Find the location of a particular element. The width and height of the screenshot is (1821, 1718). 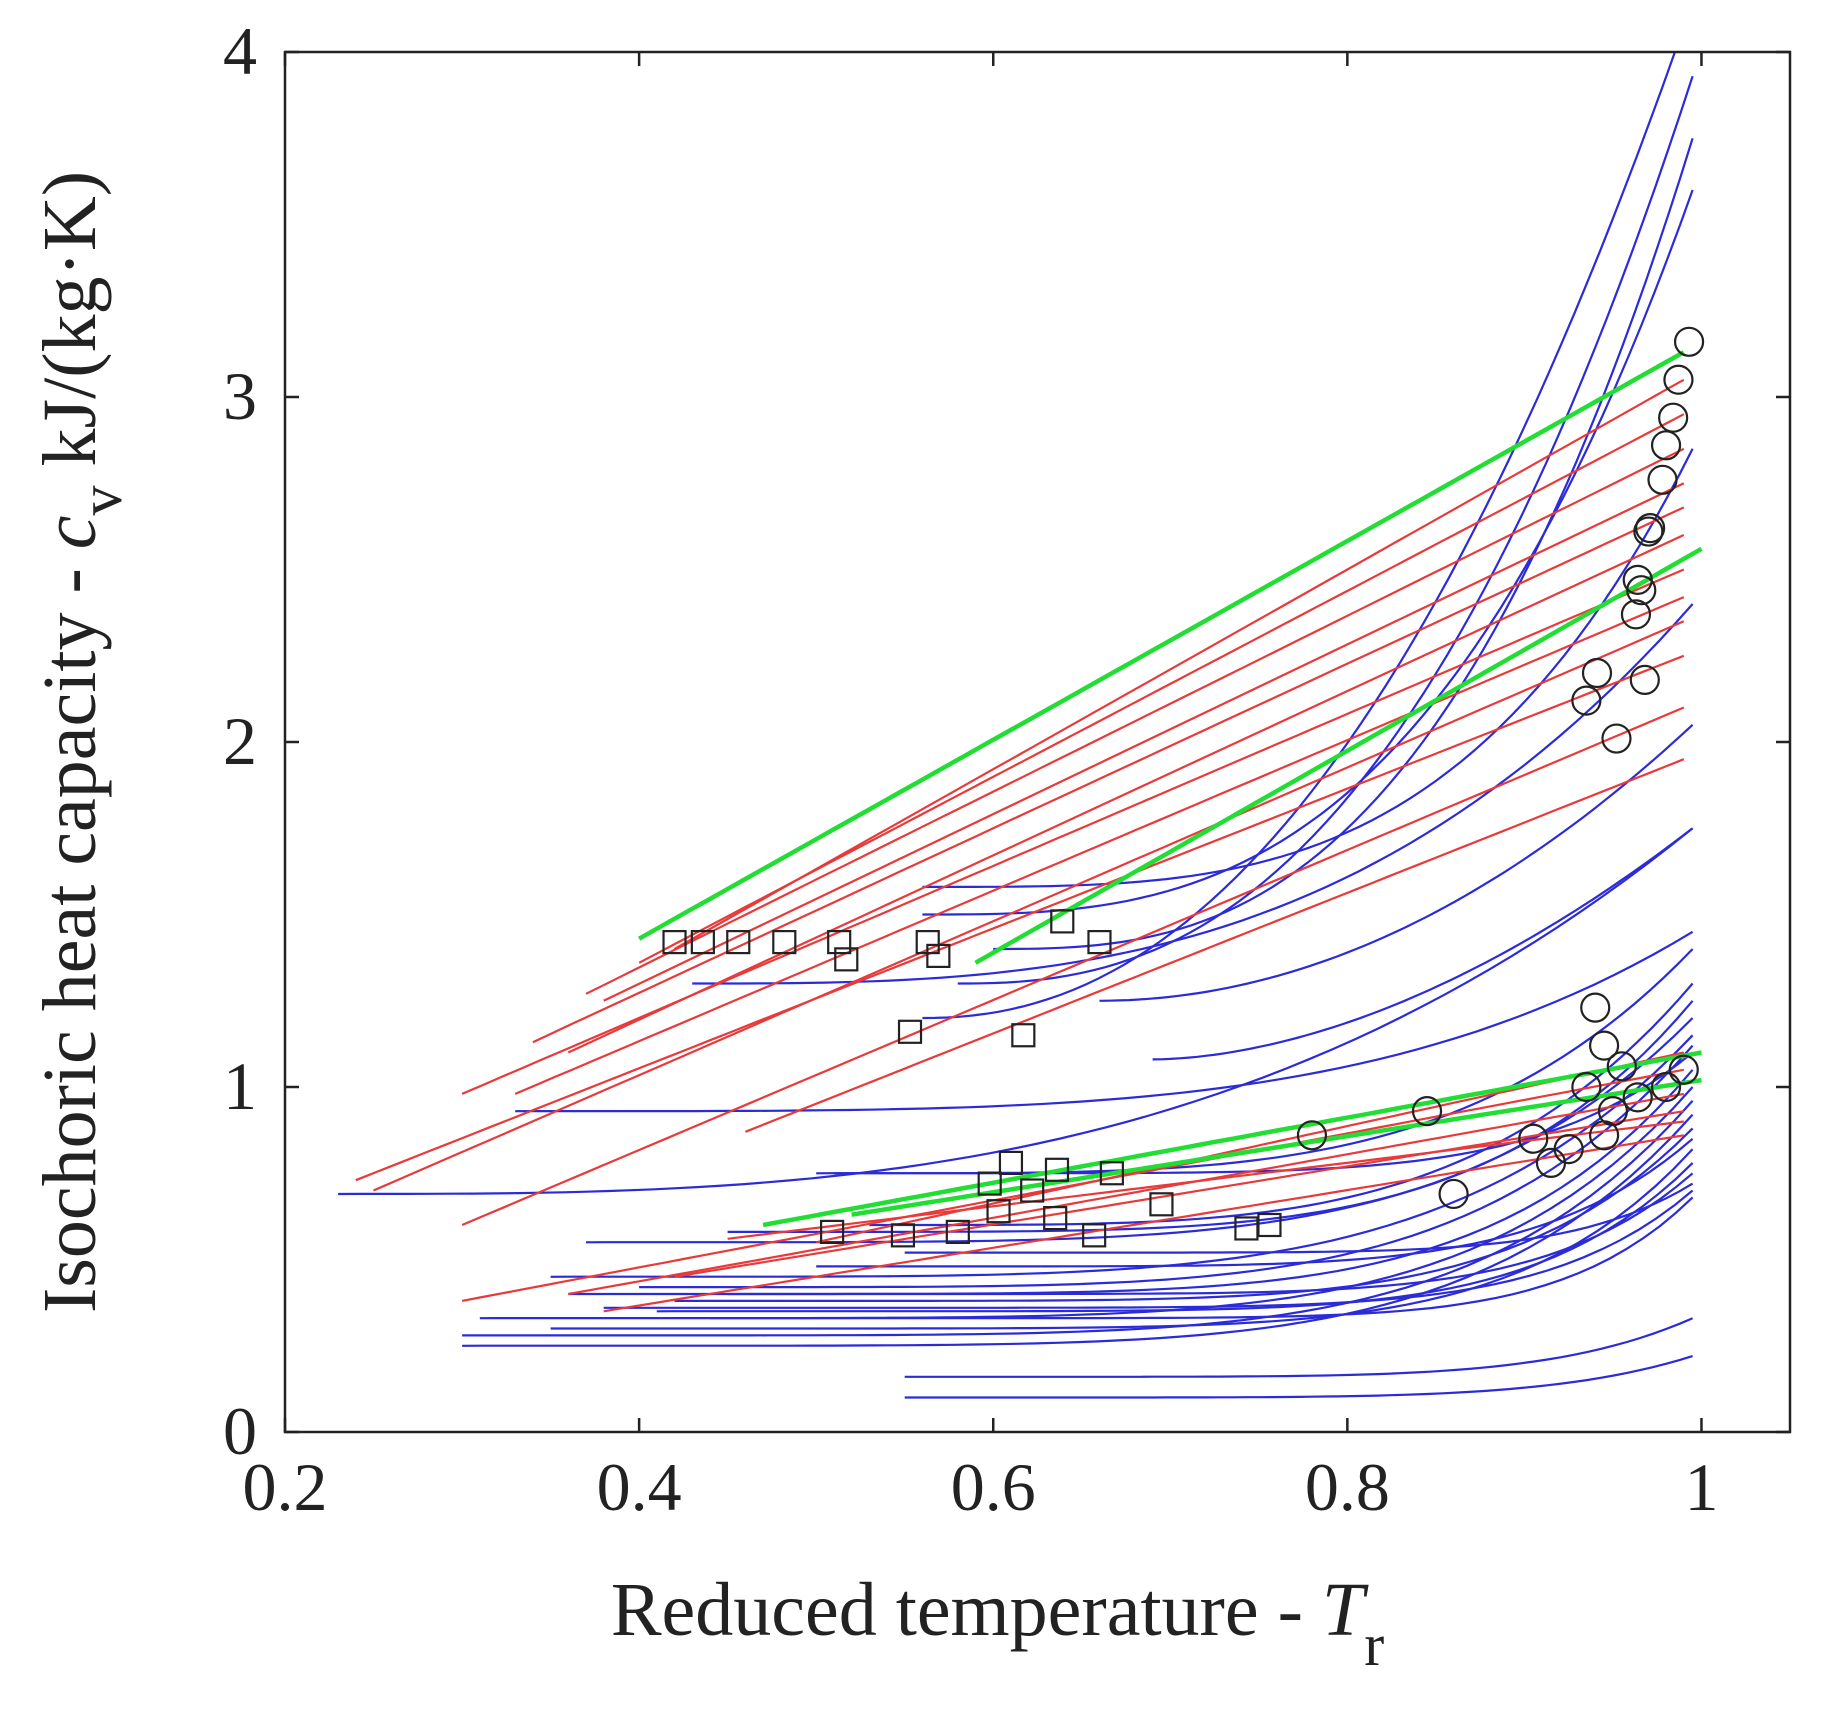

y-tick-label-3: 3 is located at coordinates (240, 396).